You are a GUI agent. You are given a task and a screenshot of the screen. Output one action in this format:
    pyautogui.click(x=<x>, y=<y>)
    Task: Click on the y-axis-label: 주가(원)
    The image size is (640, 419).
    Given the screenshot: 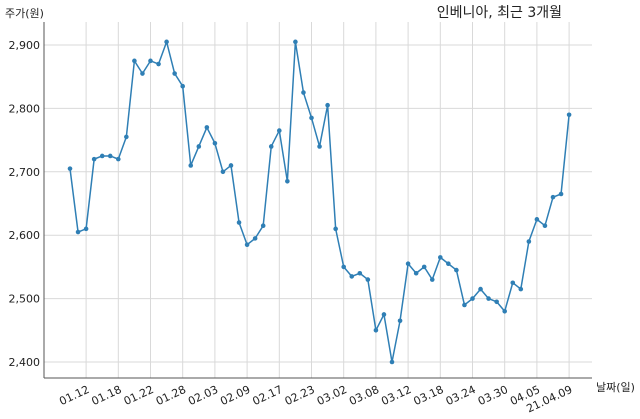 What is the action you would take?
    pyautogui.click(x=24, y=13)
    